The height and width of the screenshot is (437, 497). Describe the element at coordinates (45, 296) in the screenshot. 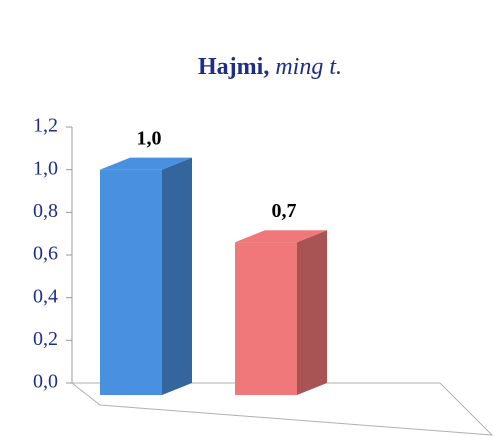

I see `y-tick-label: 0,4` at that location.